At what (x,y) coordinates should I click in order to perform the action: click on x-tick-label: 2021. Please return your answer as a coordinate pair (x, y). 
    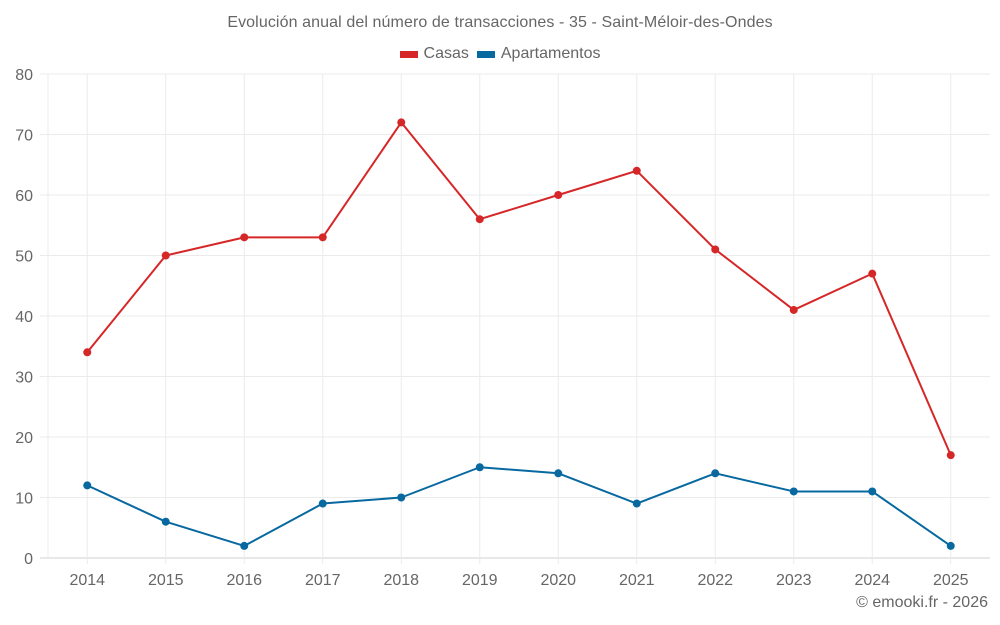
    Looking at the image, I should click on (637, 580).